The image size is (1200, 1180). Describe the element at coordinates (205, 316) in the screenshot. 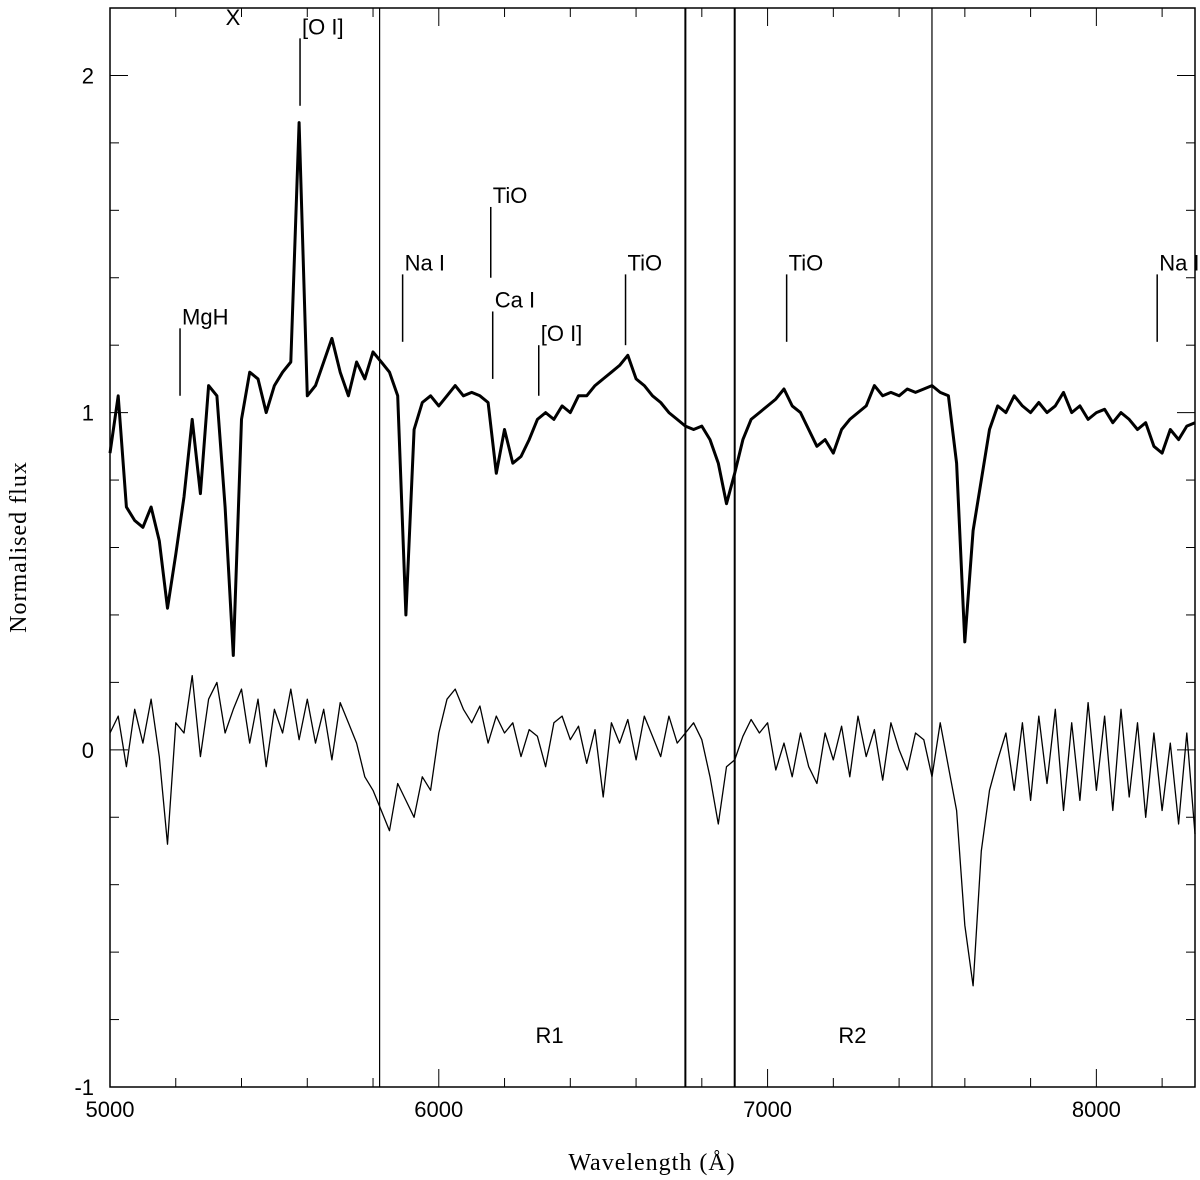

I see `annotation-label: MgH` at that location.